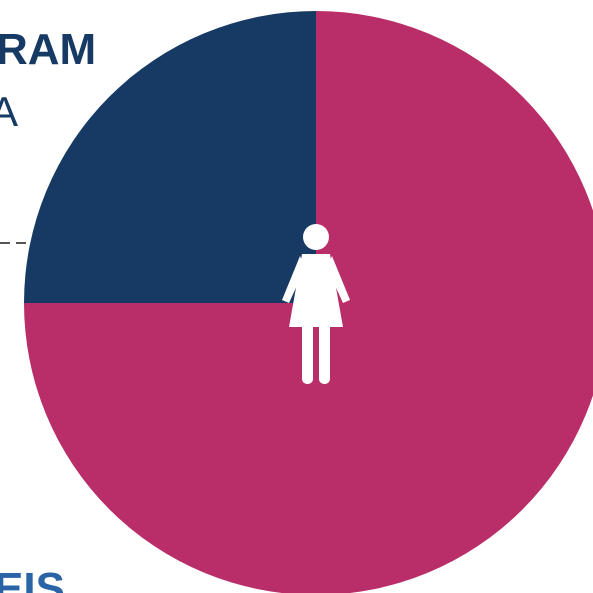 The height and width of the screenshot is (593, 593). Describe the element at coordinates (316, 304) in the screenshot. I see `woman-icon` at that location.